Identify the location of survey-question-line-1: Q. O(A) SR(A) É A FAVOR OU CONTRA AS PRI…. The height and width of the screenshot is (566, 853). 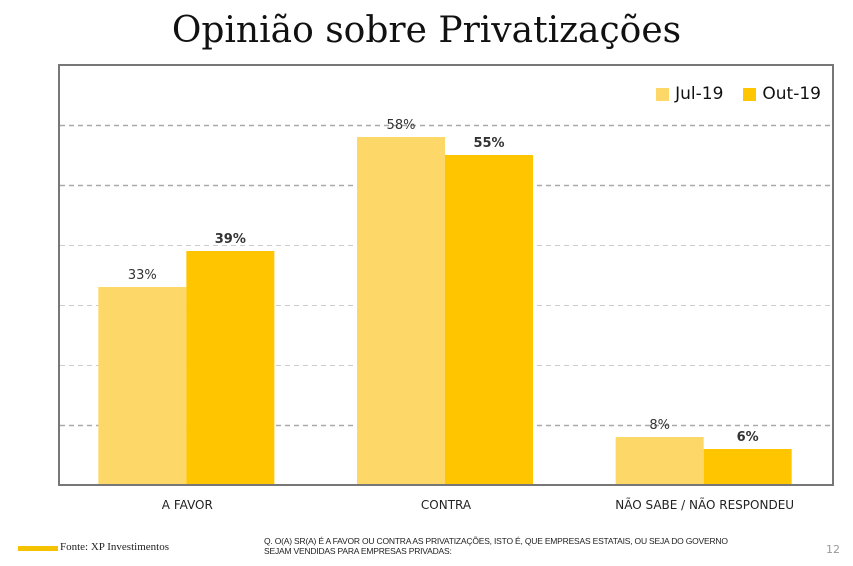
(496, 541).